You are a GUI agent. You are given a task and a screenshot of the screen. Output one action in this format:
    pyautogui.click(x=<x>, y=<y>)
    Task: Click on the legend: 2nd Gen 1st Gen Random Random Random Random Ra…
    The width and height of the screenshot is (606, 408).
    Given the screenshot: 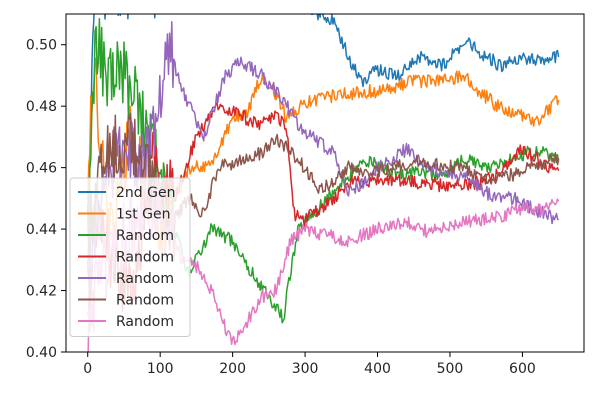 What is the action you would take?
    pyautogui.click(x=130, y=257)
    